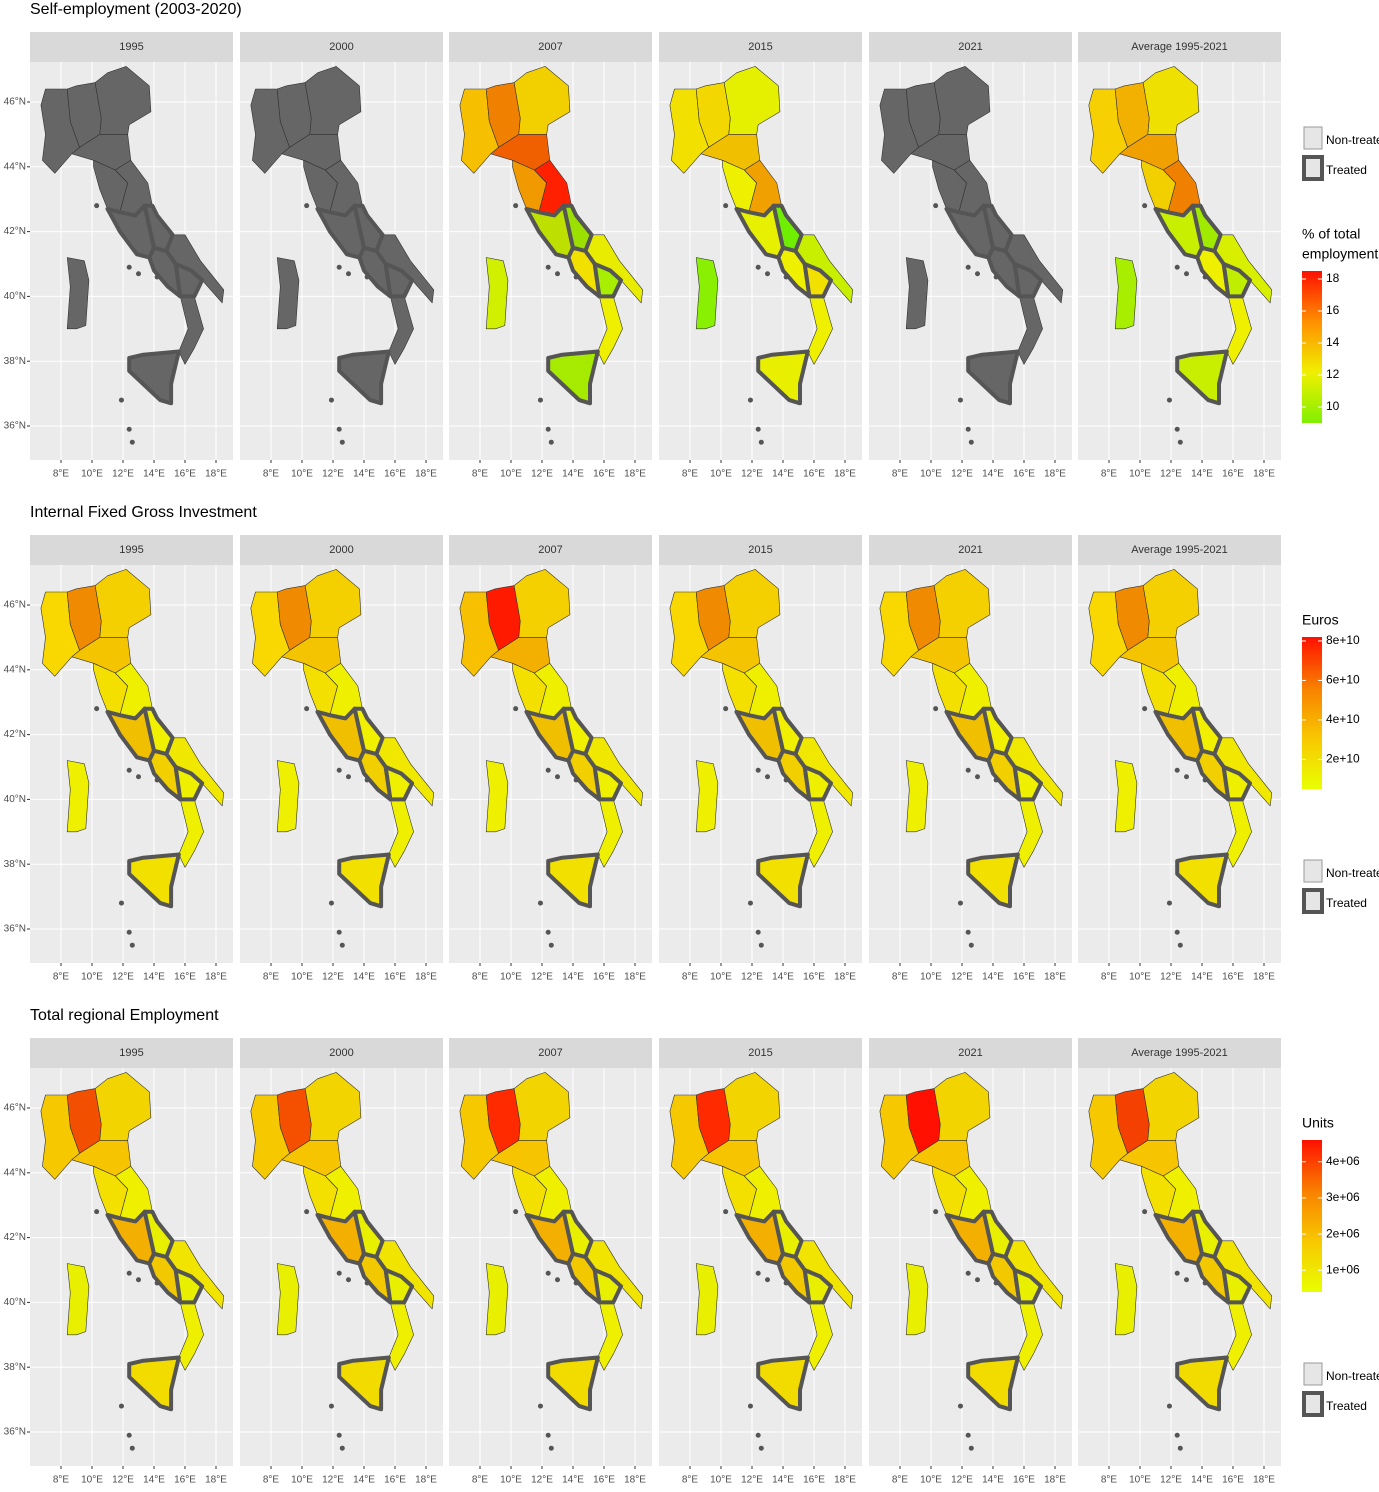 The width and height of the screenshot is (1379, 1492). Describe the element at coordinates (341, 47) in the screenshot. I see `facet-label: 2000` at that location.